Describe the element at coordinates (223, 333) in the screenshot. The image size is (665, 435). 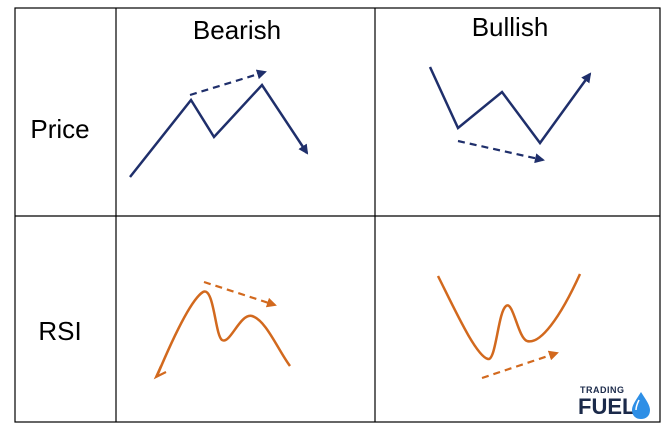
I see `bearish-rsi-line` at that location.